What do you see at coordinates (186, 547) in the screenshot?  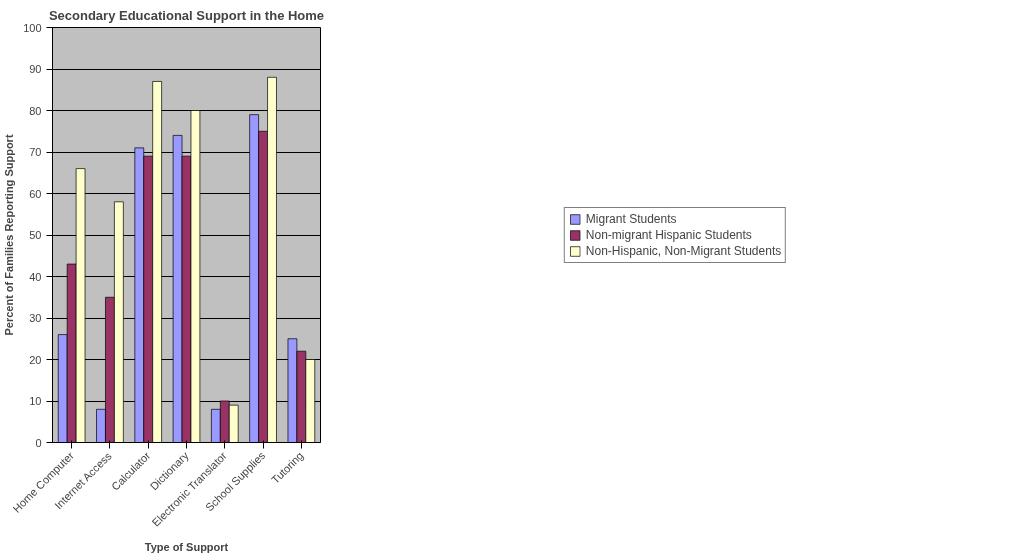 I see `x-axis-title: Type of Support` at bounding box center [186, 547].